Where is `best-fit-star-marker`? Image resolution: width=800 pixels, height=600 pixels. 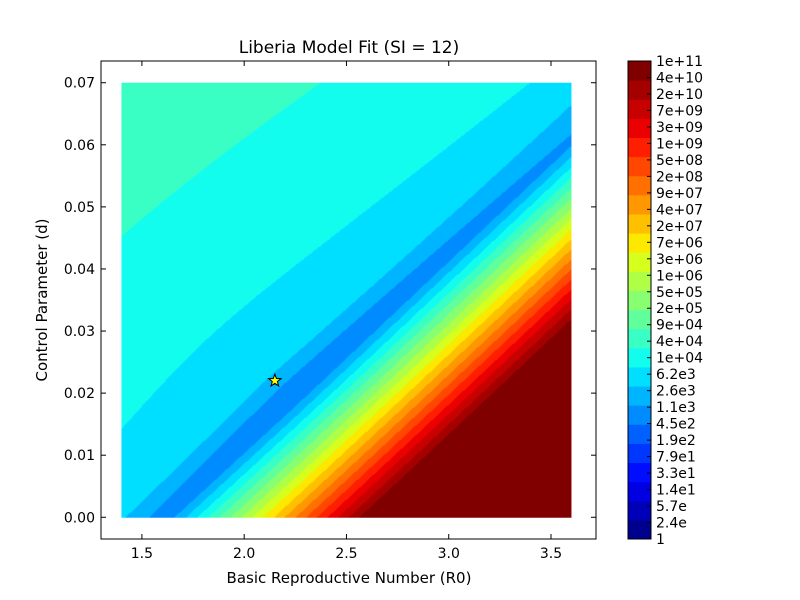
best-fit-star-marker is located at coordinates (275, 380).